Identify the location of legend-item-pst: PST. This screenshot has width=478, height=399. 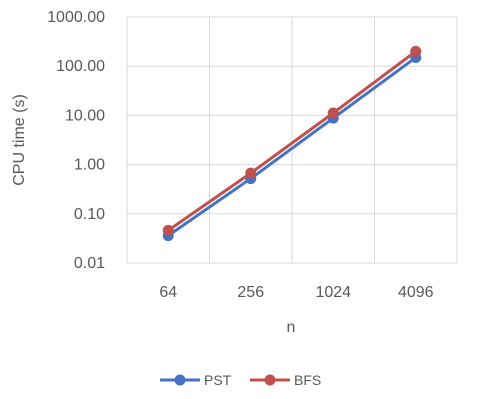
(196, 380).